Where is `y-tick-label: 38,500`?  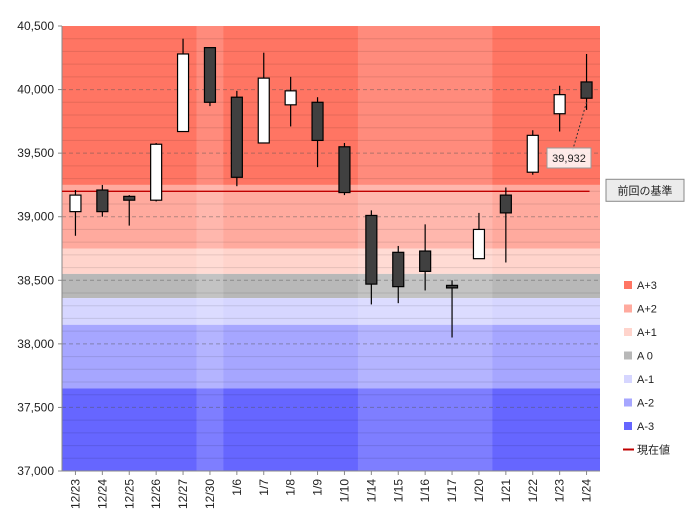 y-tick-label: 38,500 is located at coordinates (35, 280).